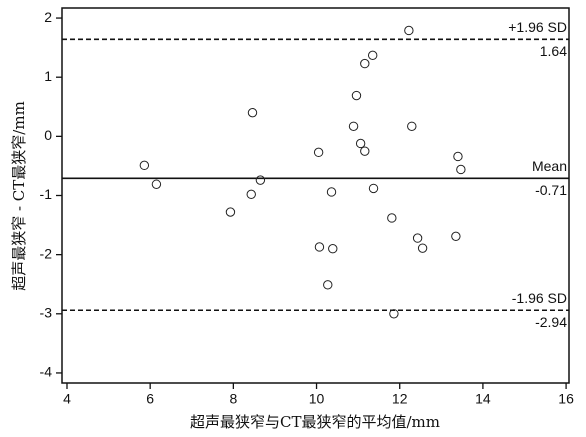 This screenshot has height=437, width=586. What do you see at coordinates (48, 76) in the screenshot?
I see `y-tick-label: 1` at bounding box center [48, 76].